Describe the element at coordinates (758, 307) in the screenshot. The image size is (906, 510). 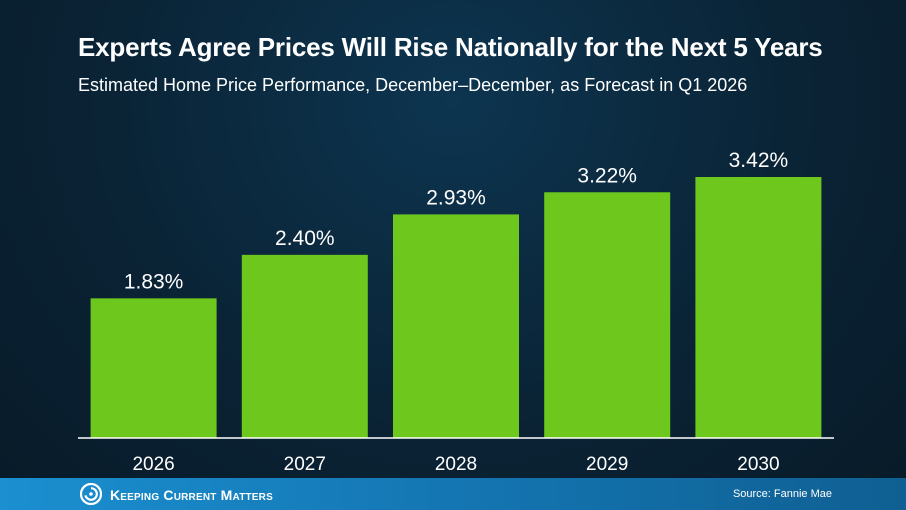
I see `bar-2030` at that location.